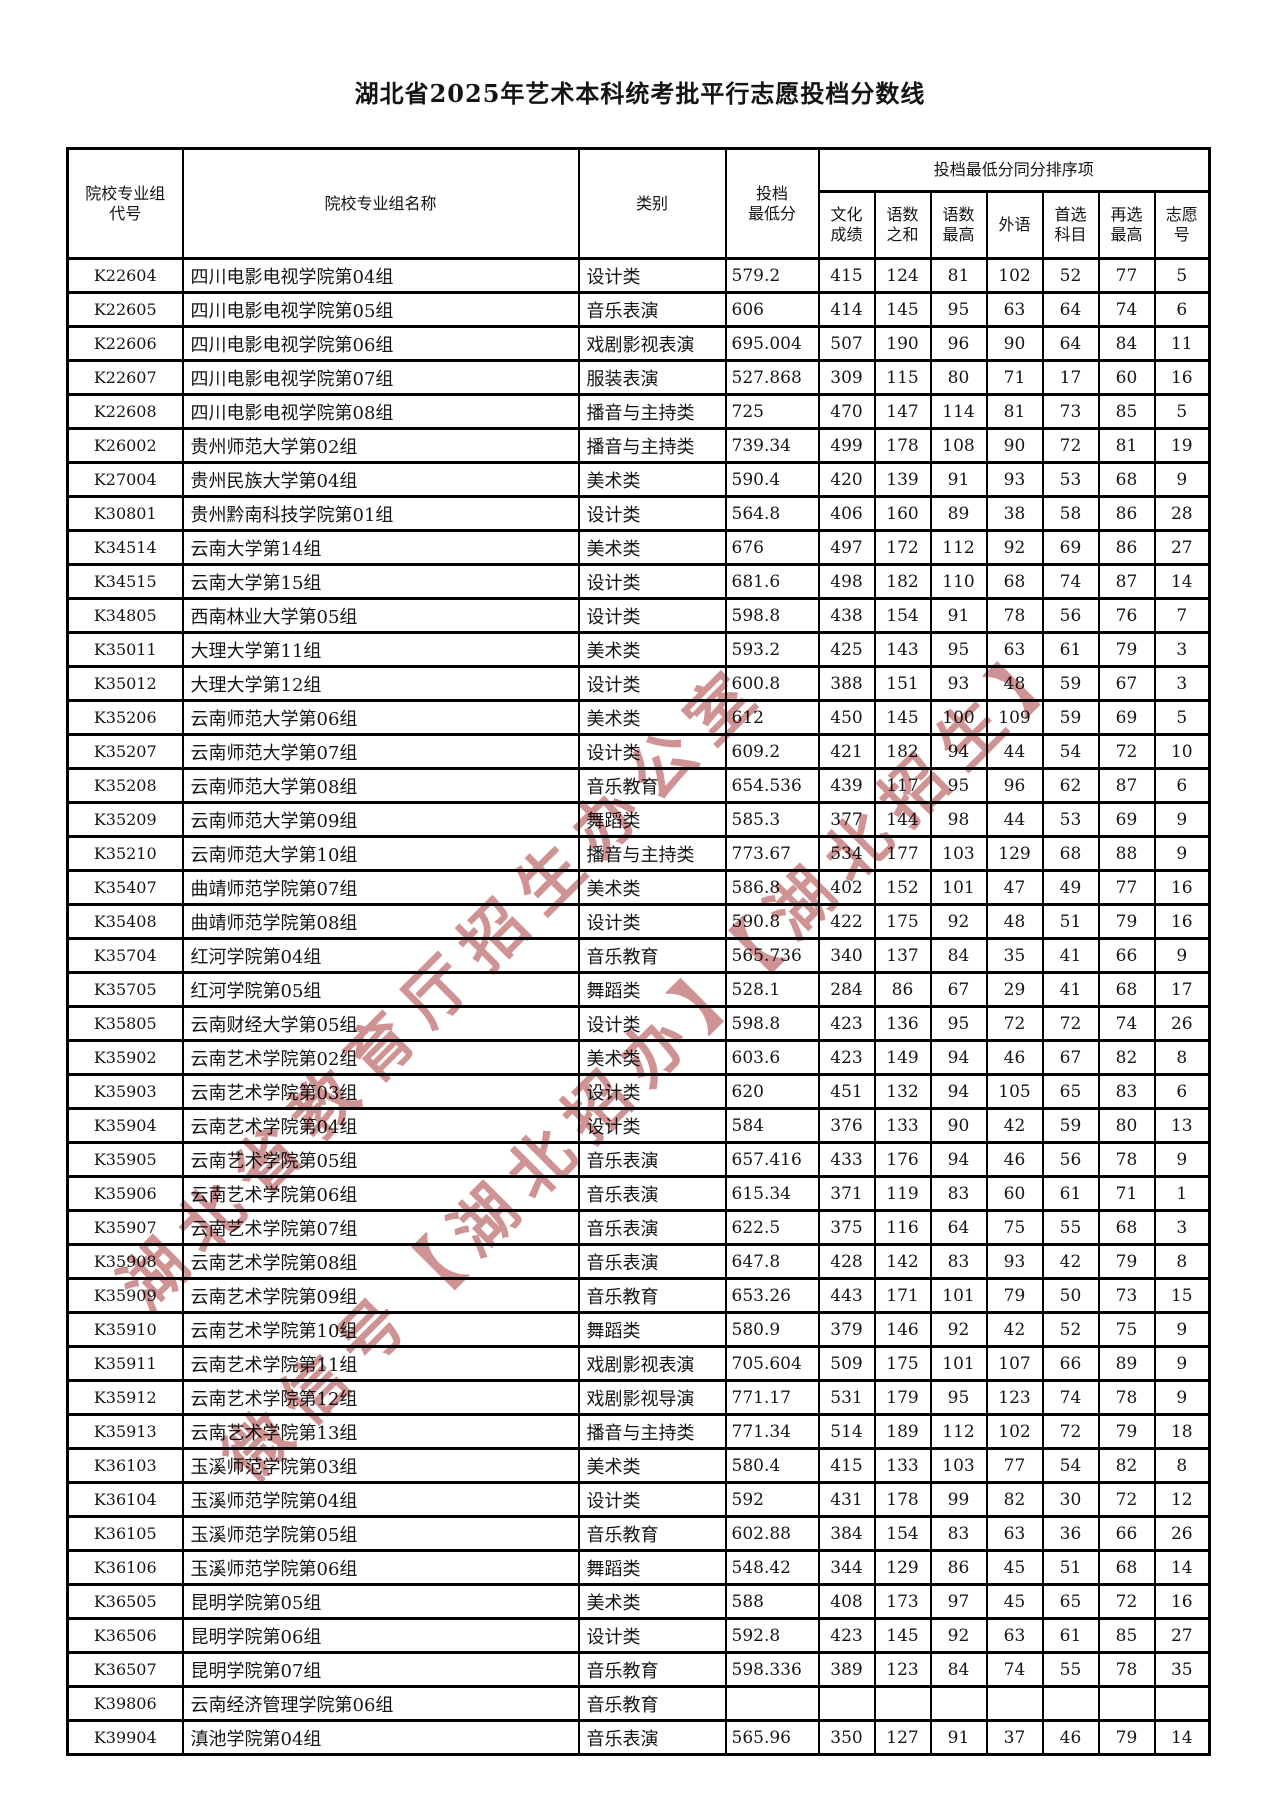  I want to click on cell-first_subject: 72, so click(1070, 1431).